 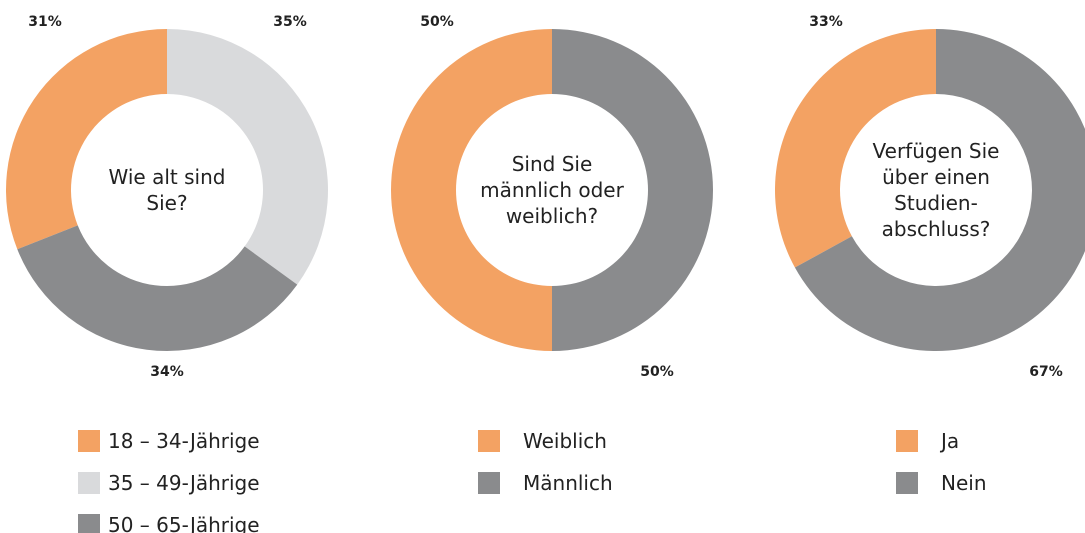 I want to click on value-label: 67%, so click(x=1046, y=372).